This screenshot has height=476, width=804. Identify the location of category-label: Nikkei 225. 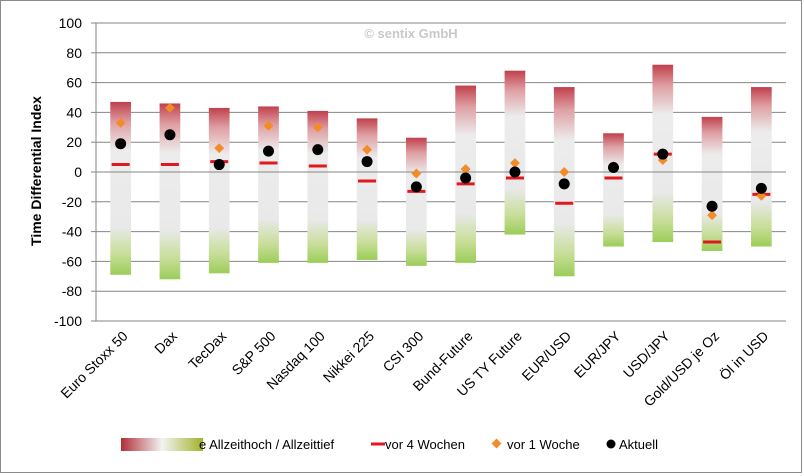
(349, 357).